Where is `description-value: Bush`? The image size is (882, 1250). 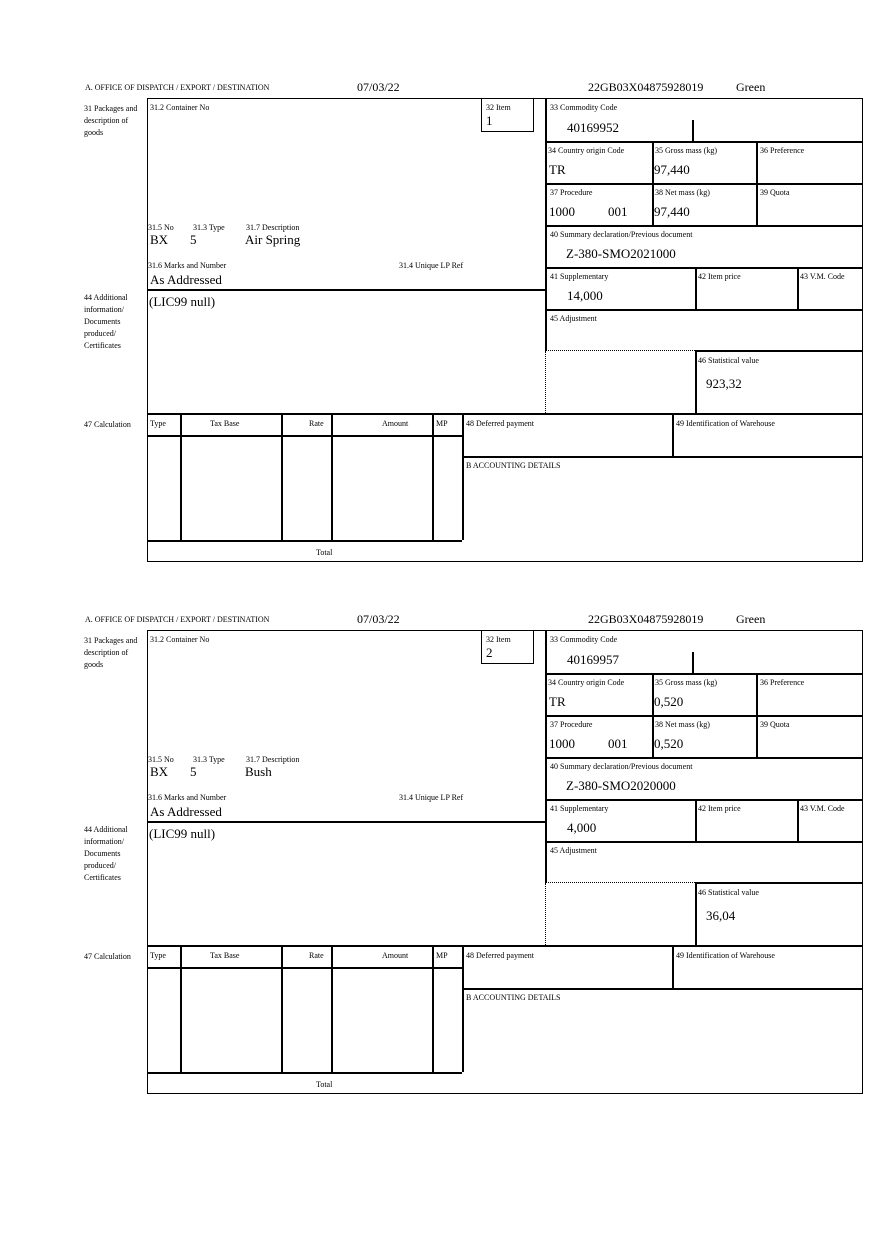
description-value: Bush is located at coordinates (258, 771).